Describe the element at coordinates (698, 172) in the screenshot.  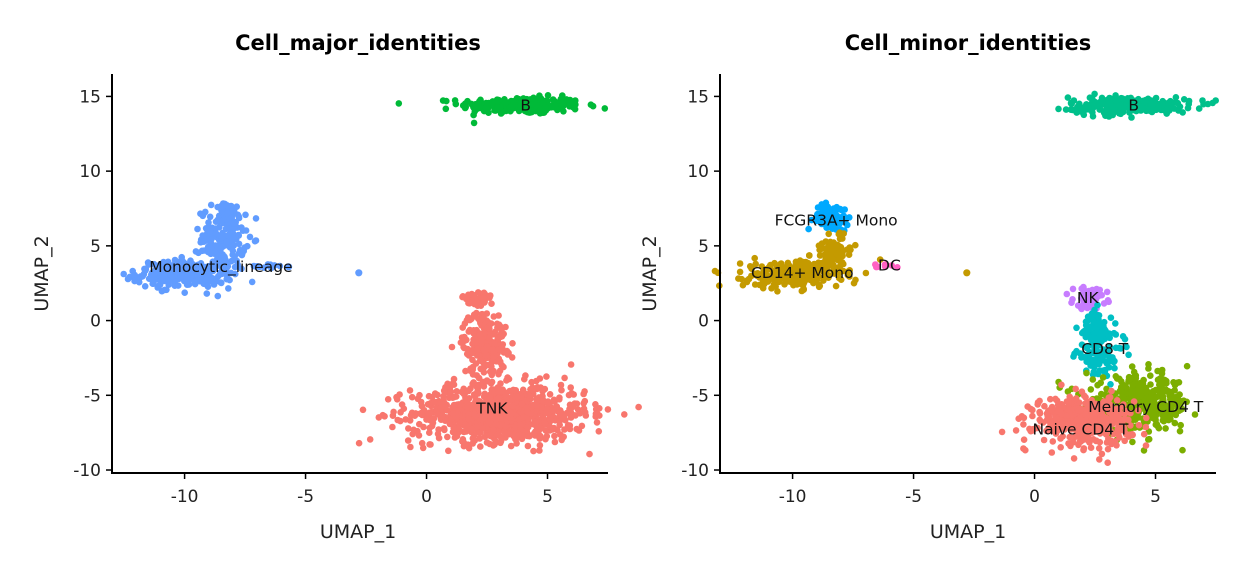
I see `y-tick-label: 10` at that location.